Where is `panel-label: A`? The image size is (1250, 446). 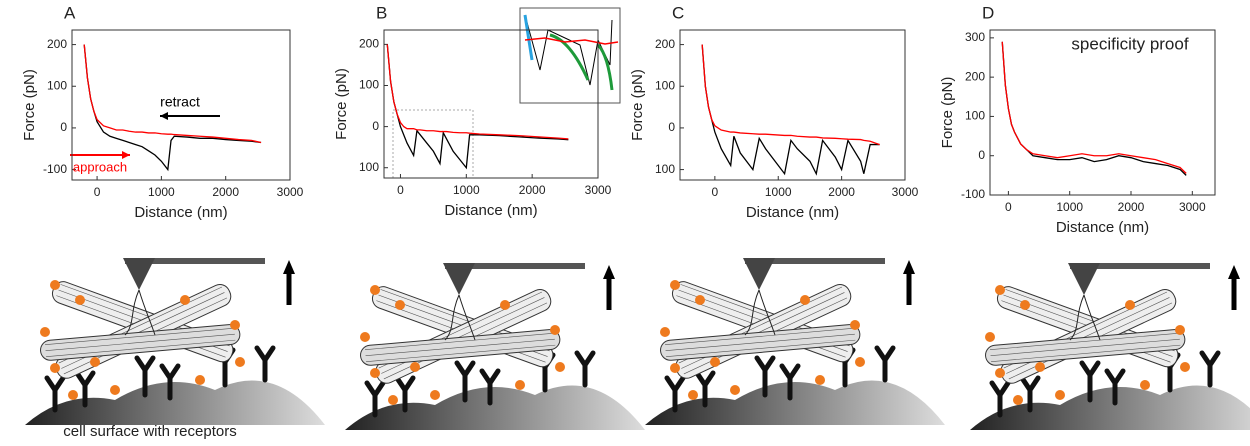
panel-label: A is located at coordinates (70, 12).